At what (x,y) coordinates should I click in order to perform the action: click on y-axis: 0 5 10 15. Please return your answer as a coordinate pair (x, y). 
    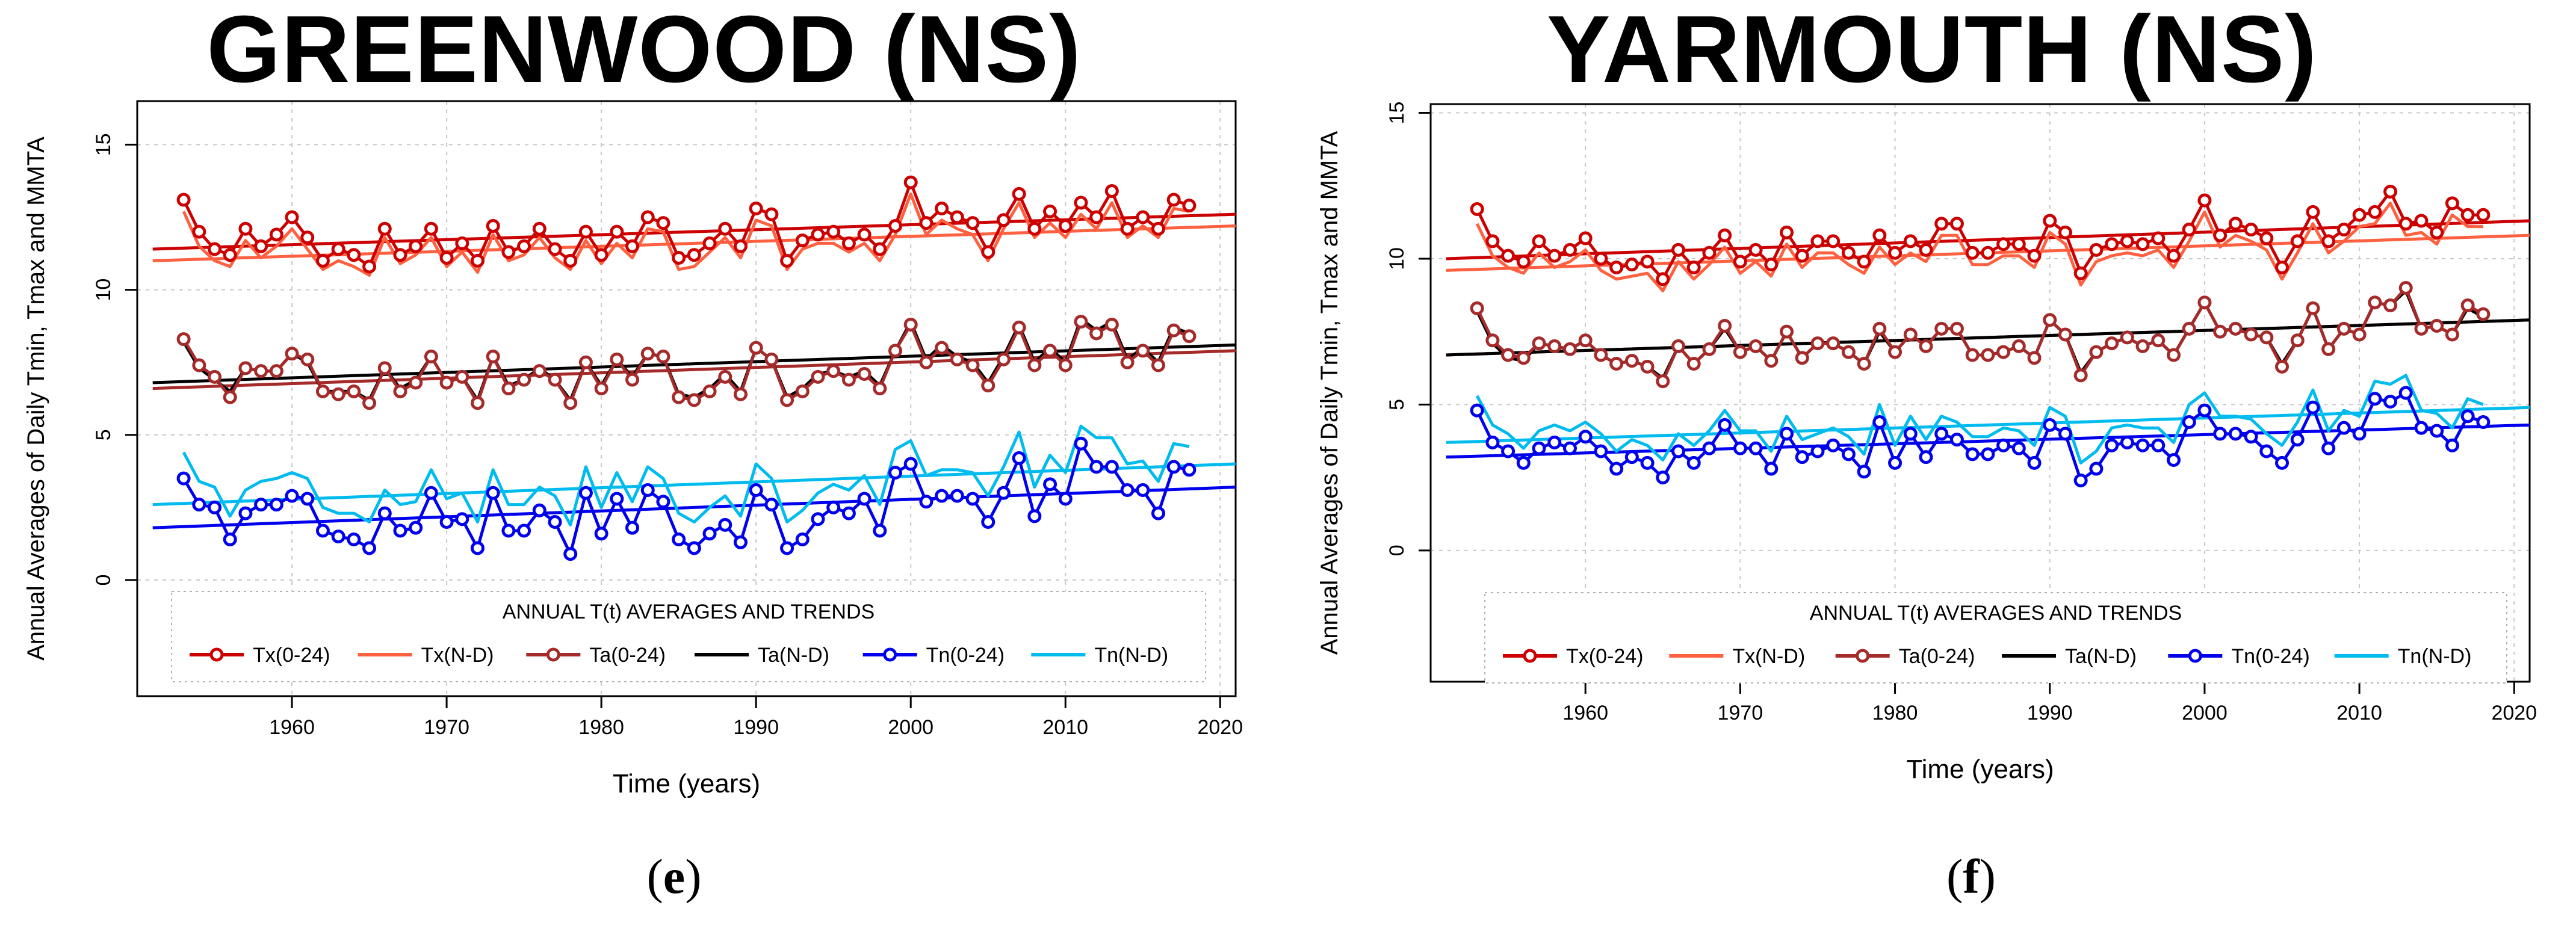
    Looking at the image, I should click on (1408, 329).